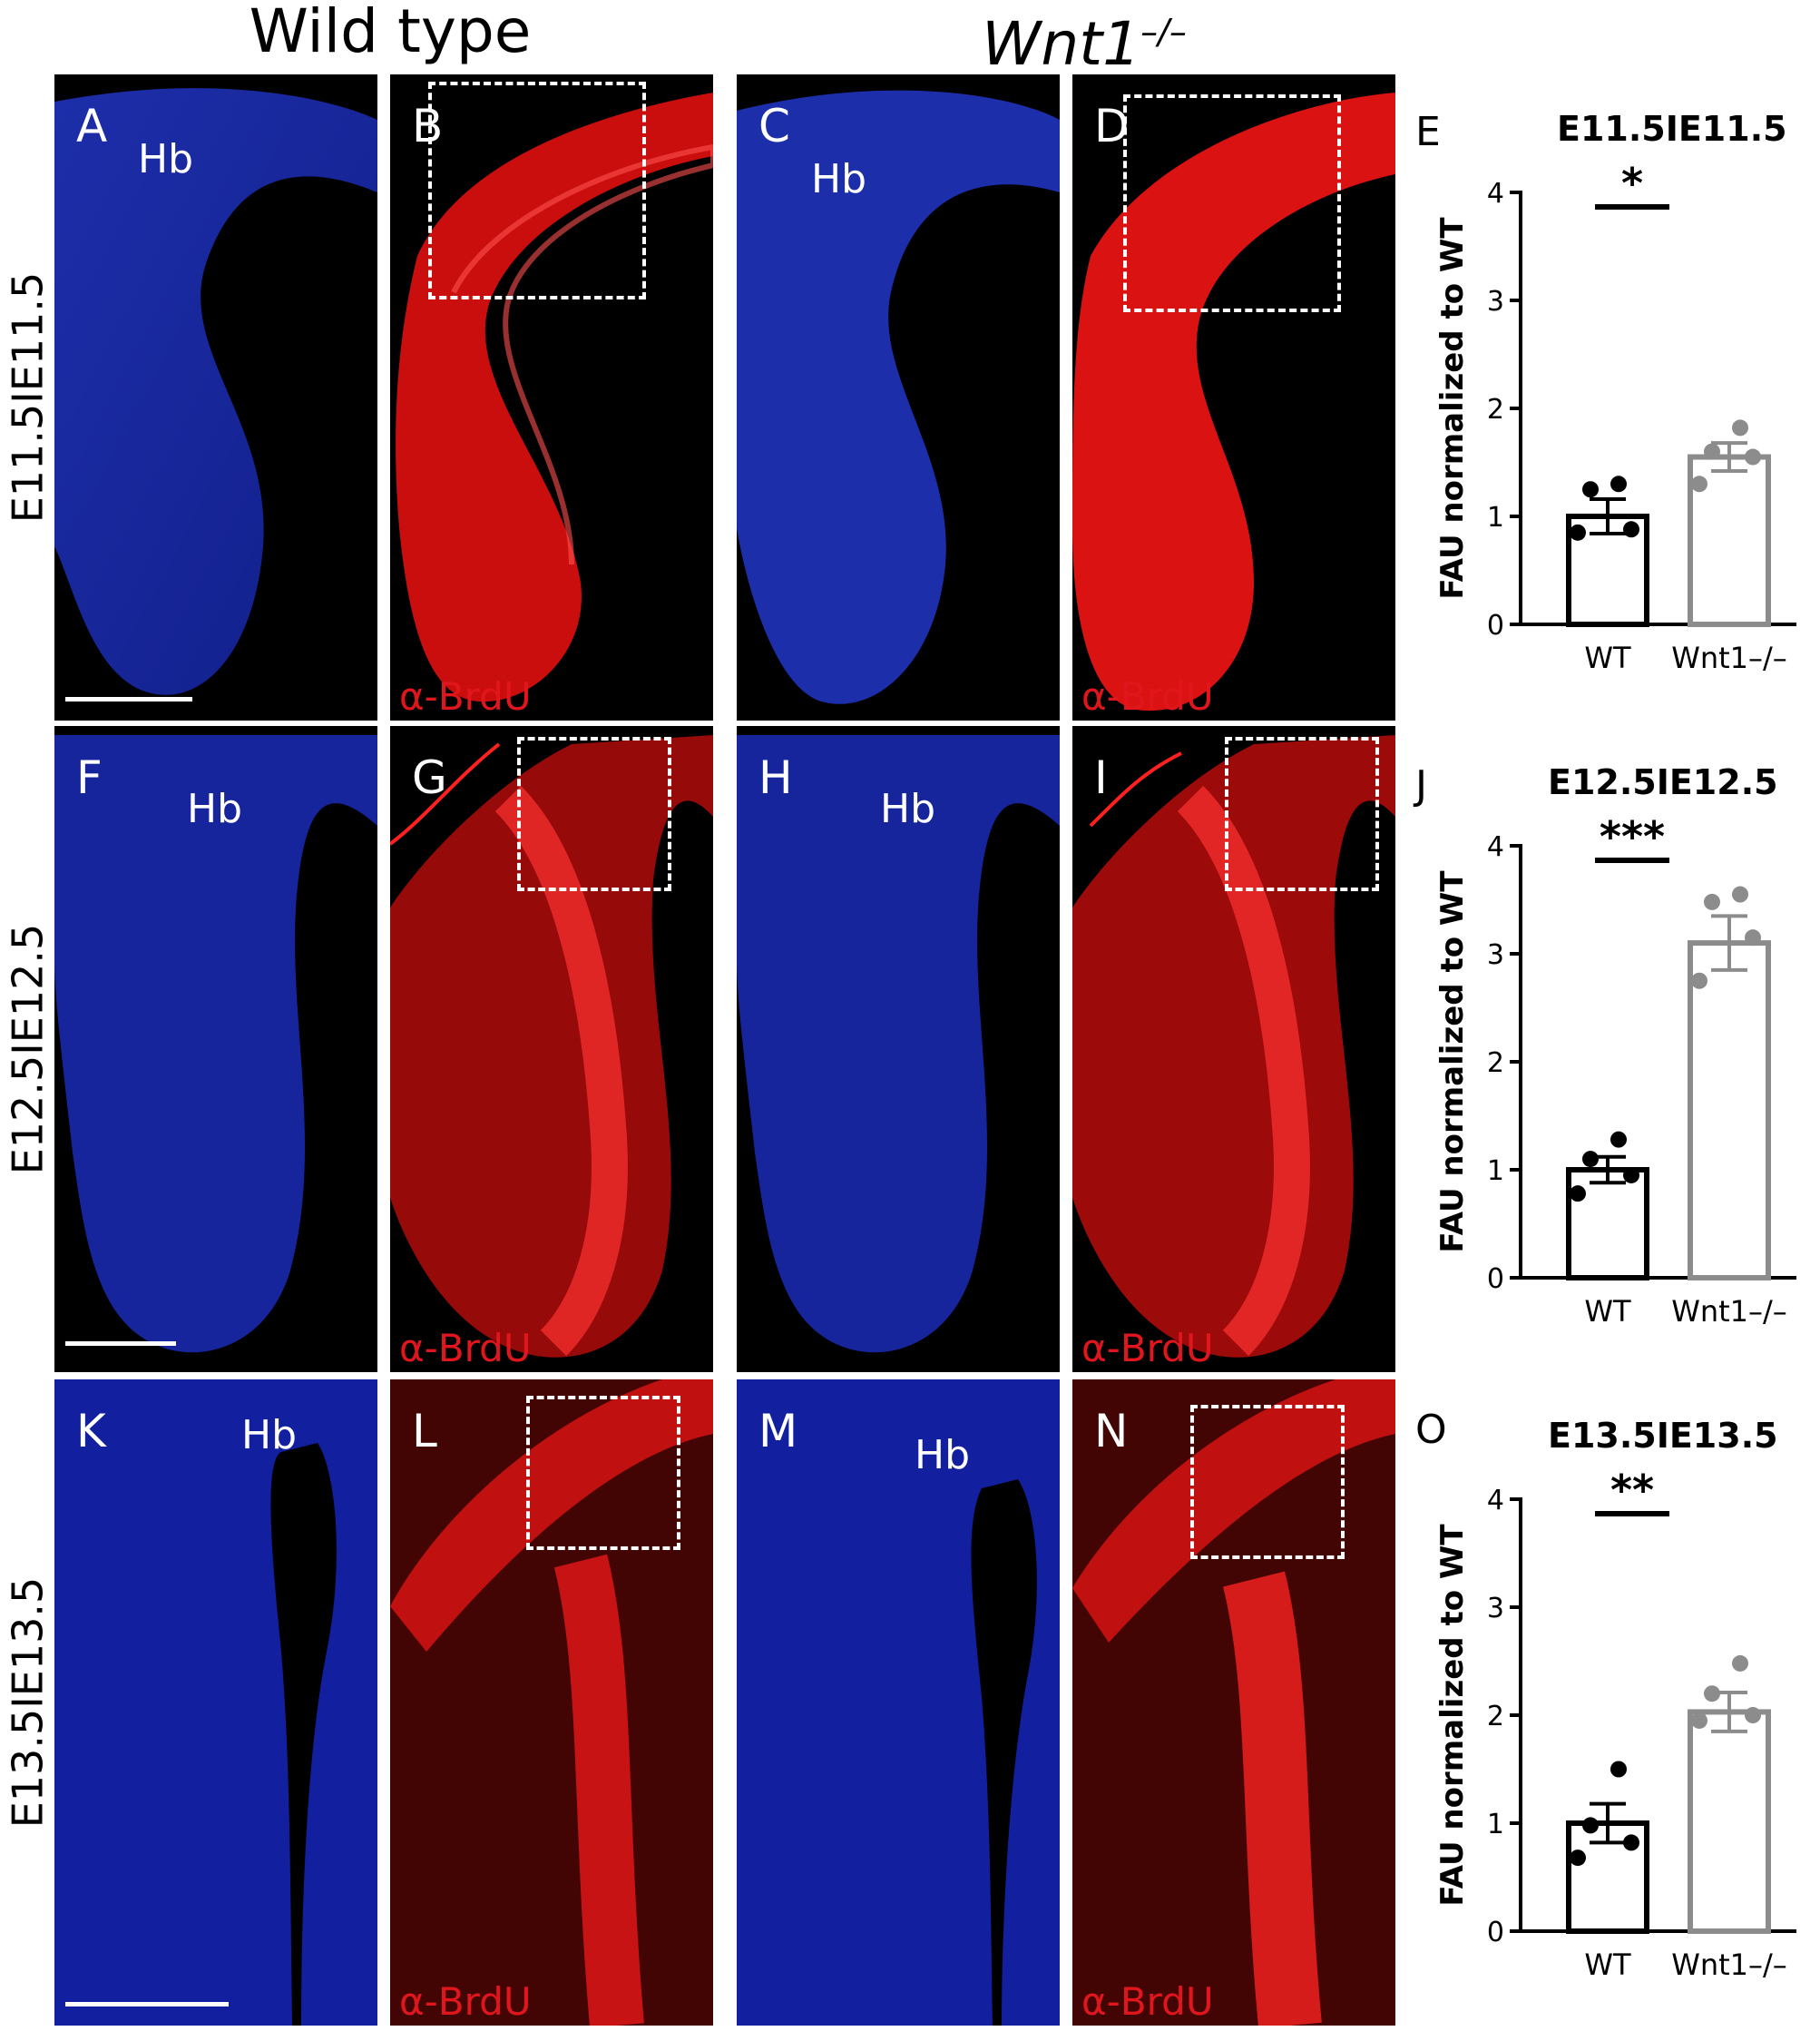  Describe the element at coordinates (778, 1431) in the screenshot. I see `panel-letter: M` at that location.